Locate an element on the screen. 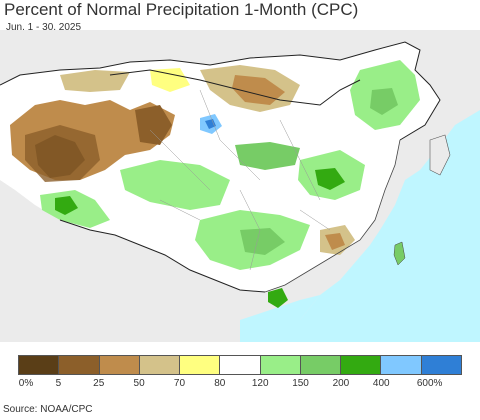  wet-north-band is located at coordinates (267, 156).